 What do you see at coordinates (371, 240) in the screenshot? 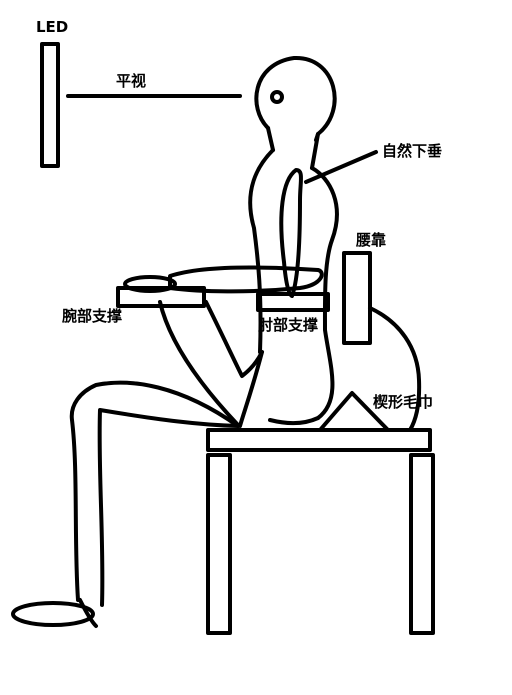
I see `lumbar-support-label: 腰靠` at bounding box center [371, 240].